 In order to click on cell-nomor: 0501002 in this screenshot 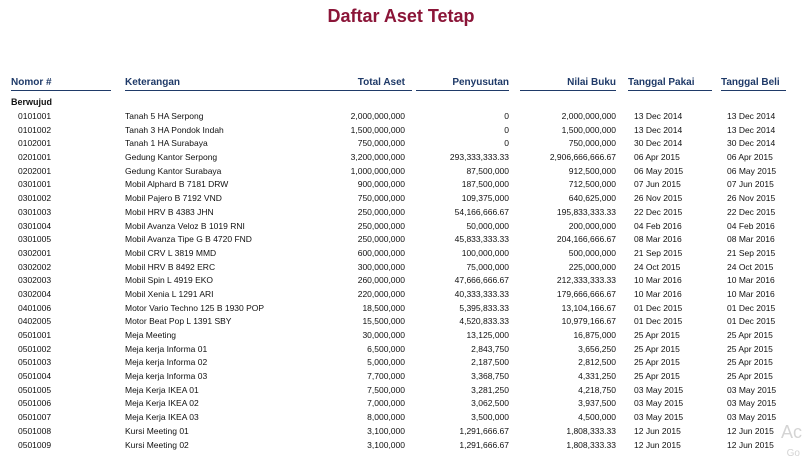, I will do `click(35, 348)`.